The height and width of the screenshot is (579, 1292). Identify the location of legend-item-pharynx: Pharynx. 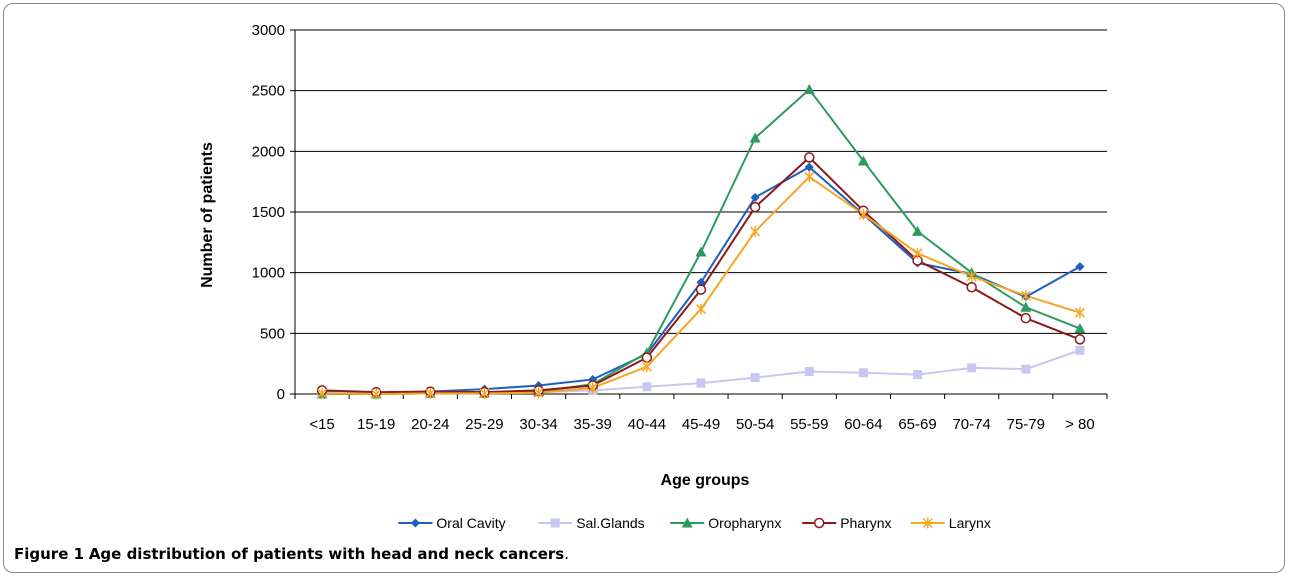
(847, 523).